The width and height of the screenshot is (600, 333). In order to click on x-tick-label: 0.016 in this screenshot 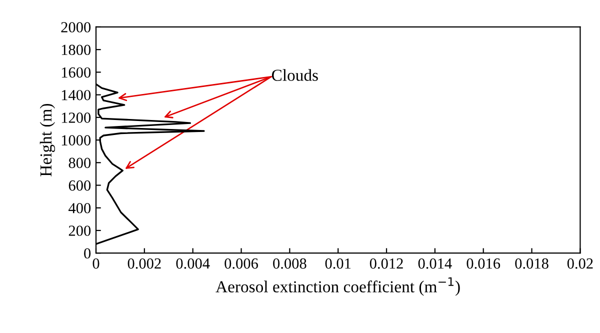, I will do `click(483, 263)`.